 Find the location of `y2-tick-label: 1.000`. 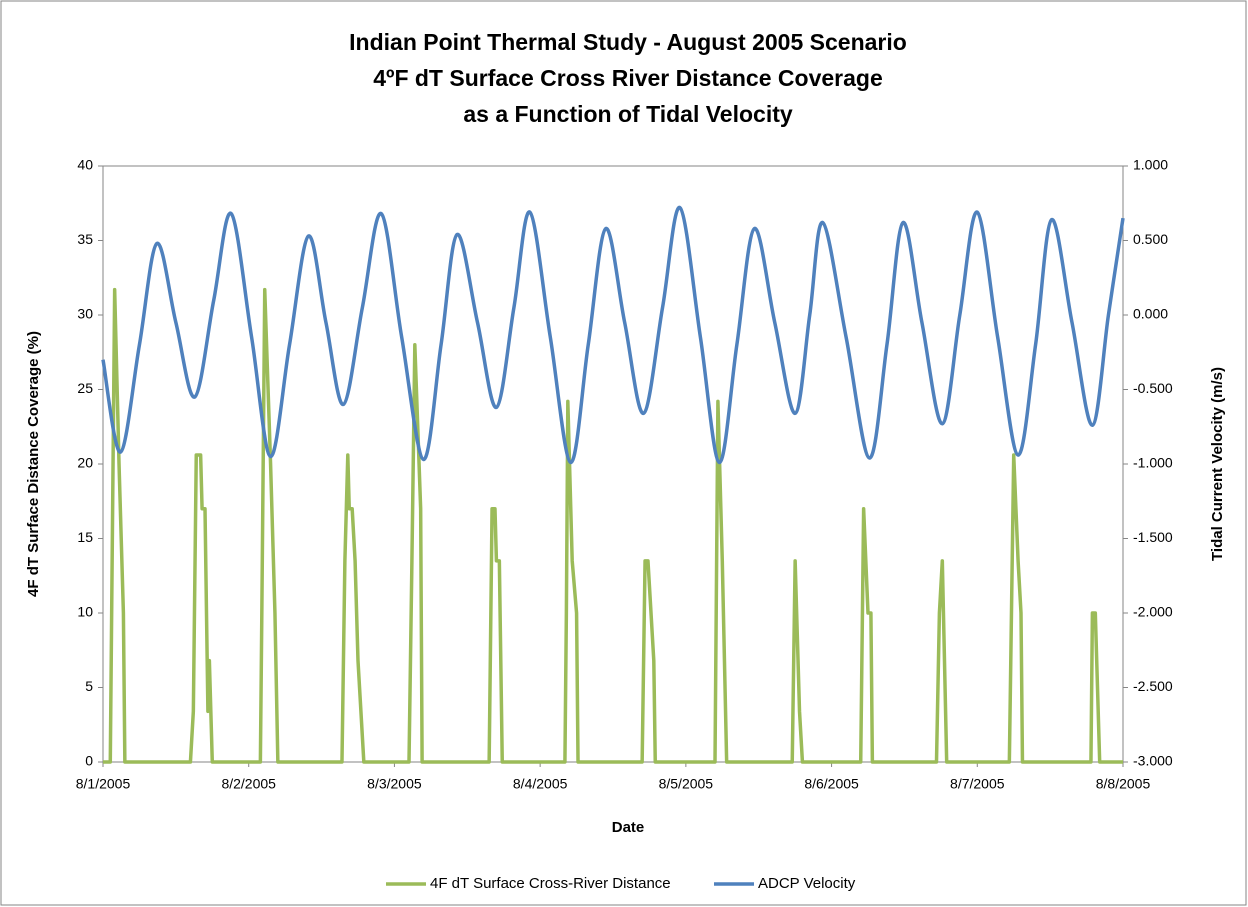

y2-tick-label: 1.000 is located at coordinates (1150, 165).